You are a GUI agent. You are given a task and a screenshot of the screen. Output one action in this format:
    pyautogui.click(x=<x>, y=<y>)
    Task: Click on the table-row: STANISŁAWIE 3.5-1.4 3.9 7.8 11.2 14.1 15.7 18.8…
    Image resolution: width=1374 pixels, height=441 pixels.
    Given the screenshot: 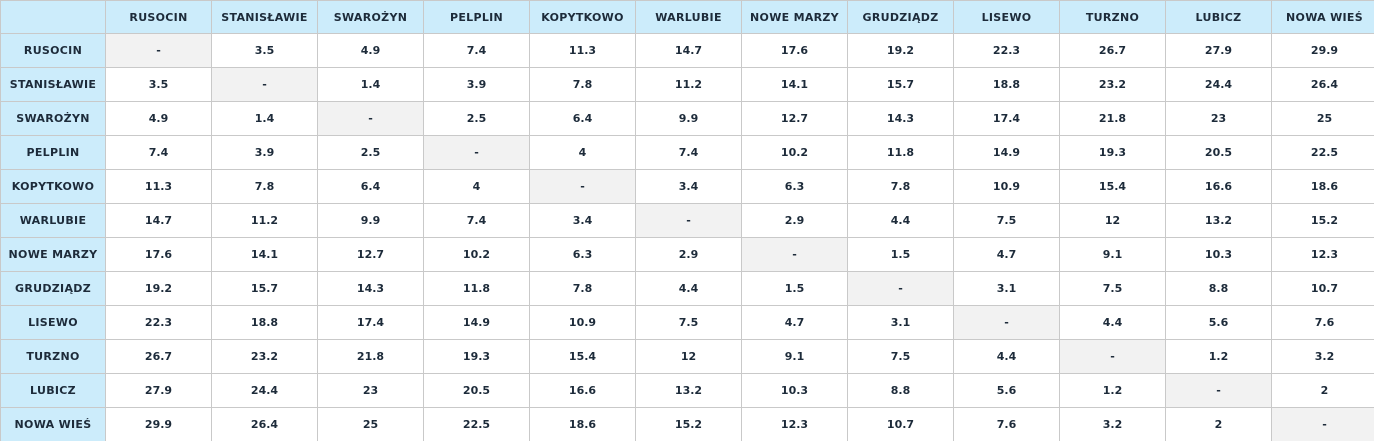 What is the action you would take?
    pyautogui.click(x=687, y=84)
    